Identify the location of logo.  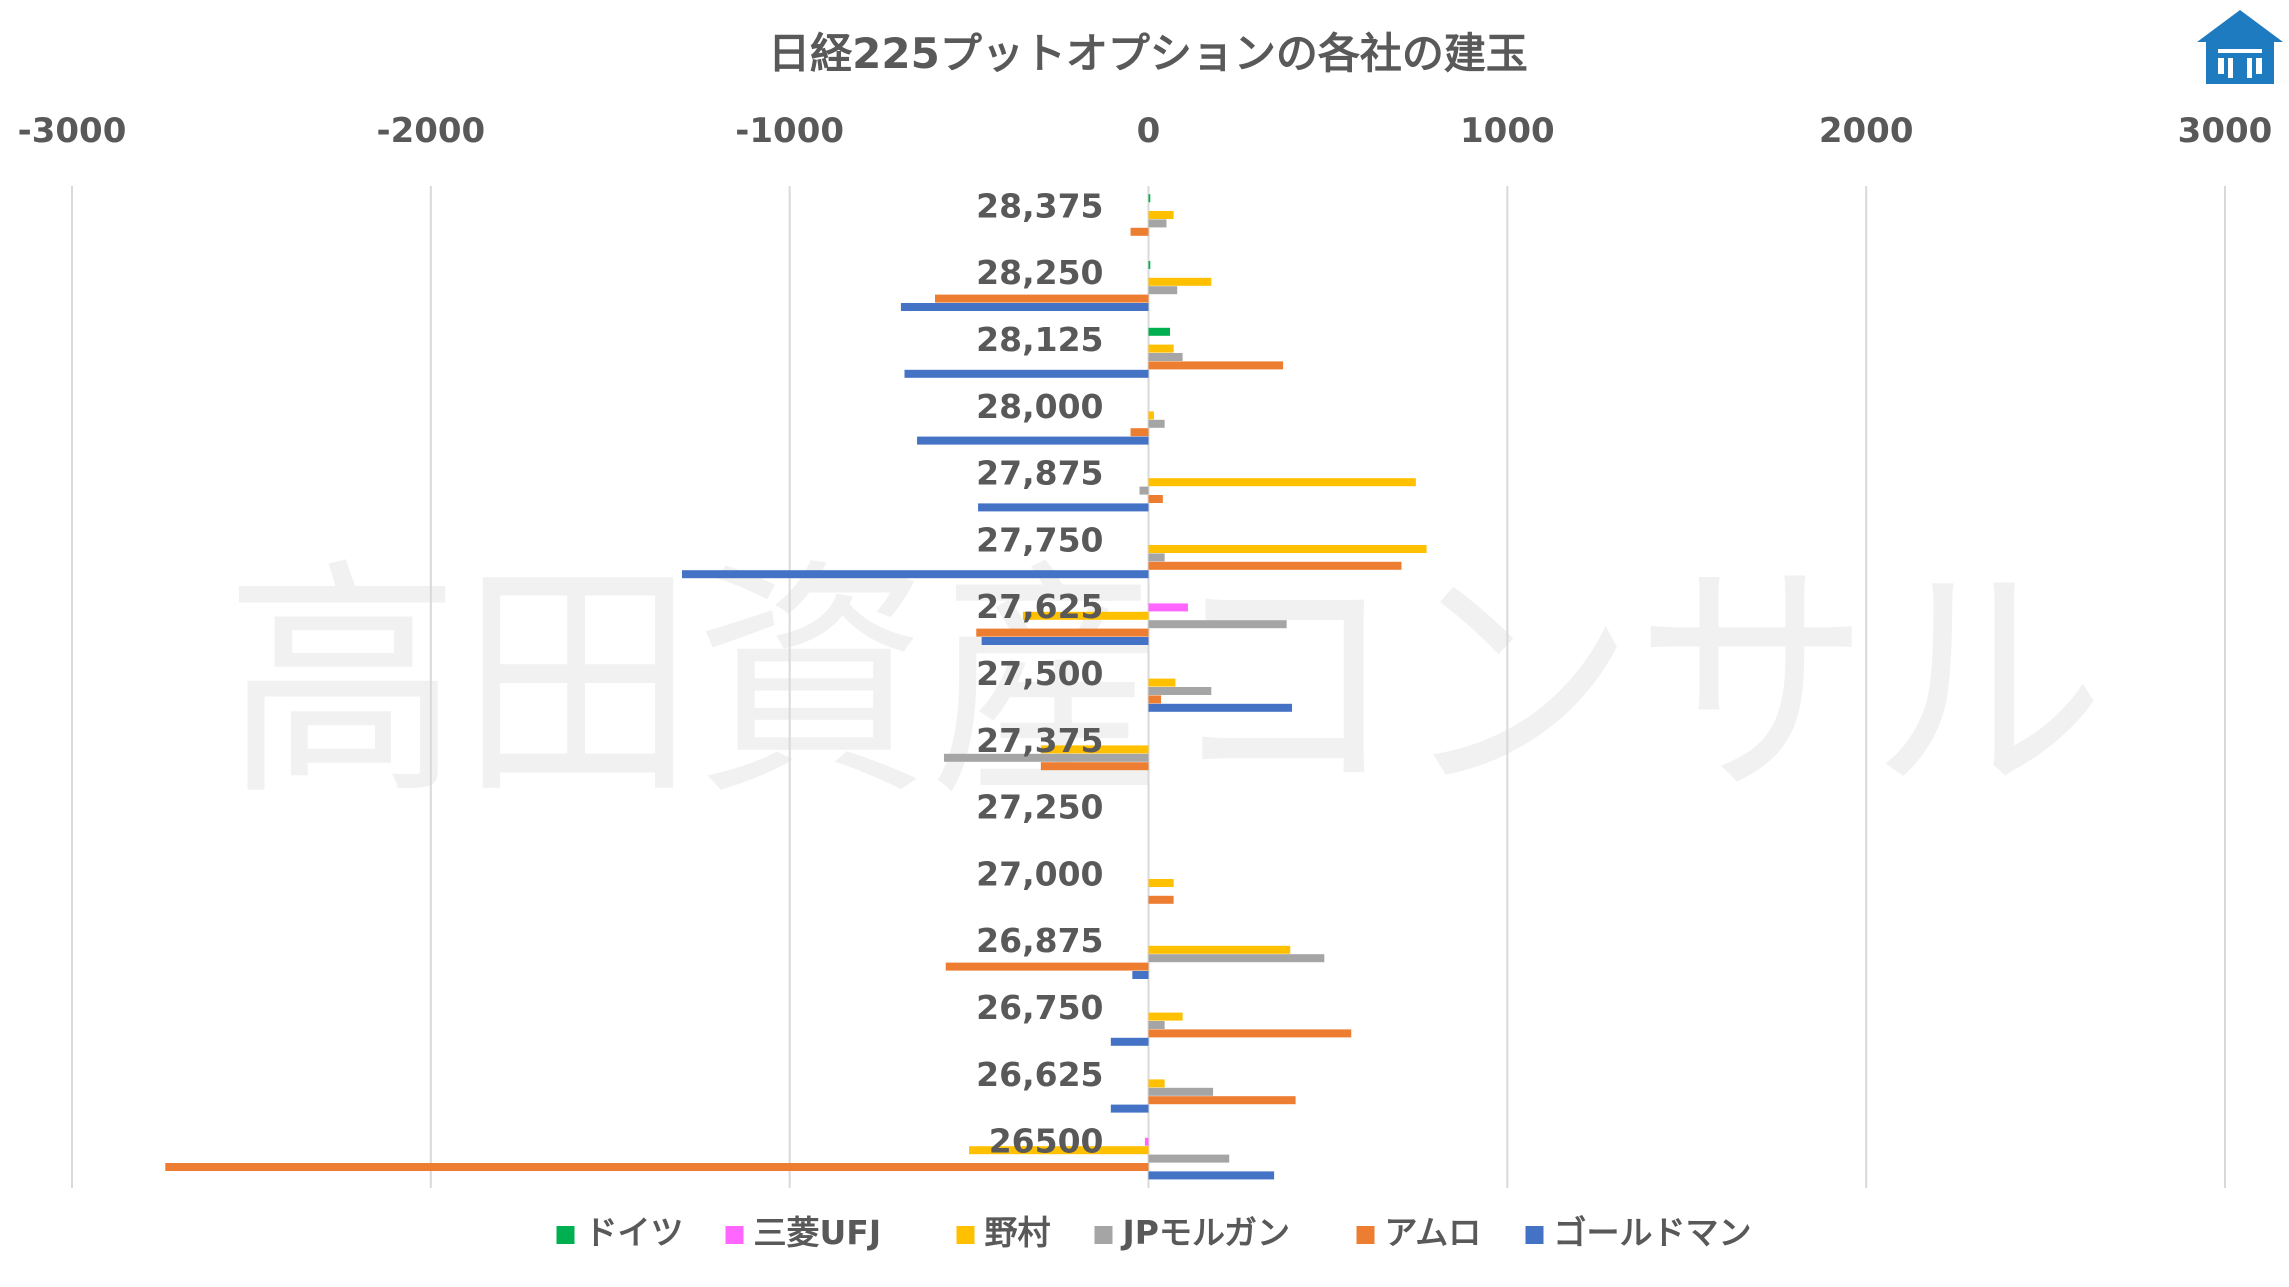
(2240, 47).